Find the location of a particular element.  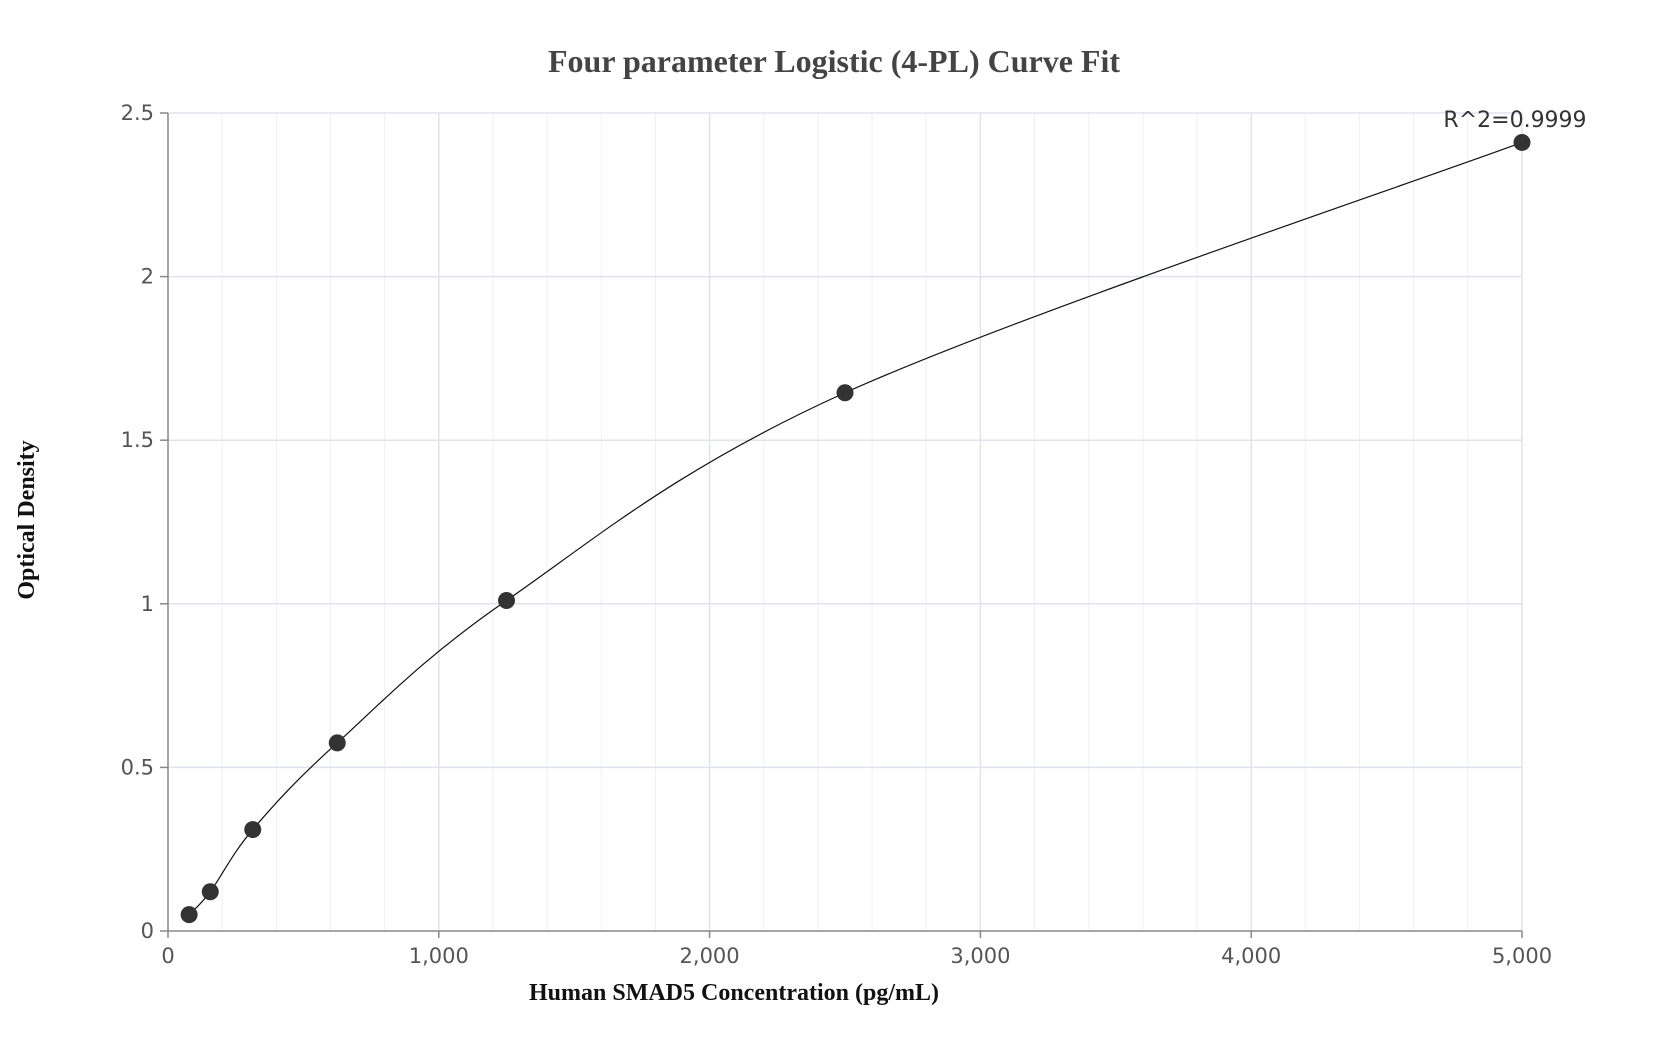

y-tick-label: 2 is located at coordinates (147, 277).